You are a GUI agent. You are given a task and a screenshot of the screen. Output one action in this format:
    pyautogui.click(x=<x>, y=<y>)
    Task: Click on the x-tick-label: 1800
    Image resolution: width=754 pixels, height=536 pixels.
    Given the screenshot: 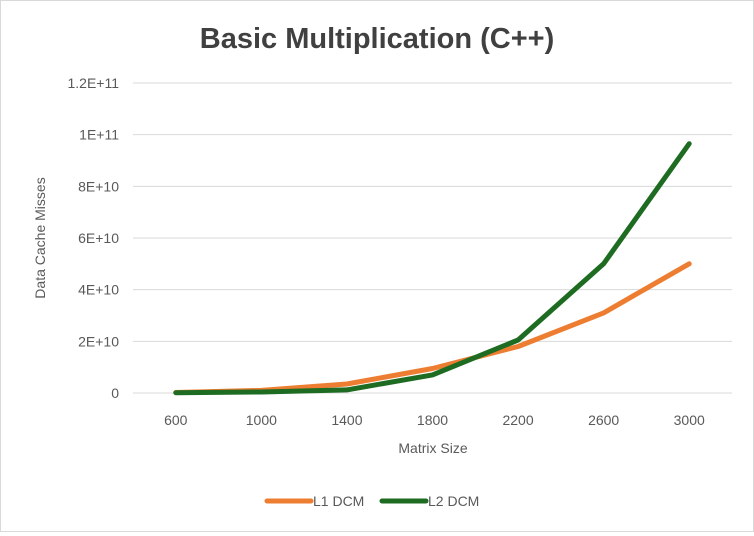 What is the action you would take?
    pyautogui.click(x=432, y=420)
    